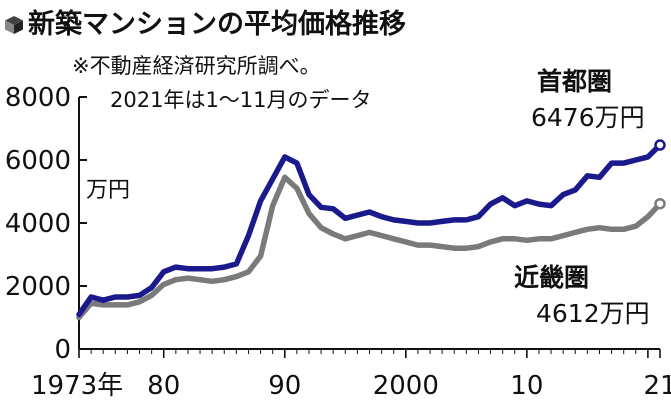 The width and height of the screenshot is (671, 400). What do you see at coordinates (593, 313) in the screenshot?
I see `kinki-series-value: 4612万円` at bounding box center [593, 313].